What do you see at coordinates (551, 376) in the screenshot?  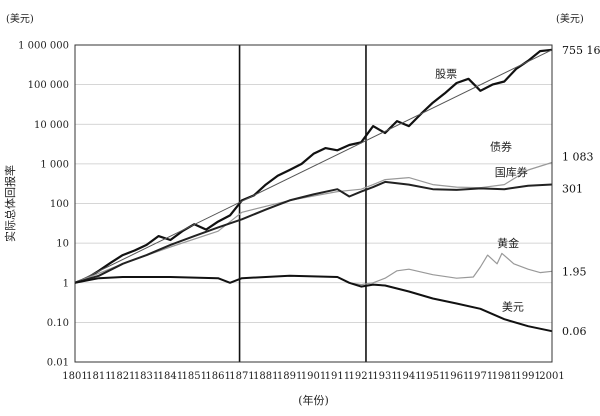 I see `x-tick-label: 2001` at bounding box center [551, 376].